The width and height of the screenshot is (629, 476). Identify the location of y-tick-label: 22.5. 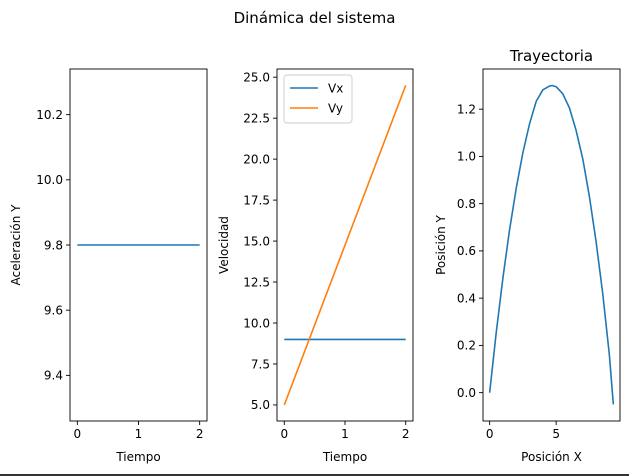
(256, 118).